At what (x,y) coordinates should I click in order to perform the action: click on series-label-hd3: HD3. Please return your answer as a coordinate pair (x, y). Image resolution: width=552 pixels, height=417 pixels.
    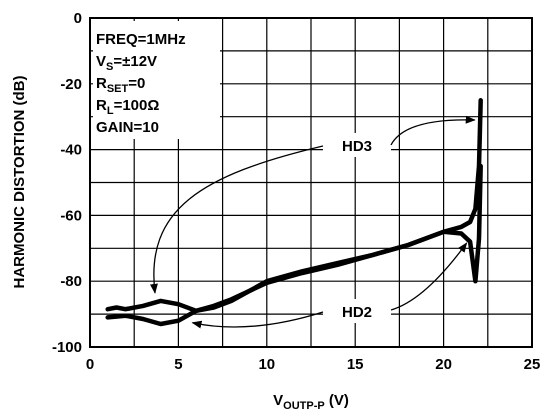
    Looking at the image, I should click on (357, 146).